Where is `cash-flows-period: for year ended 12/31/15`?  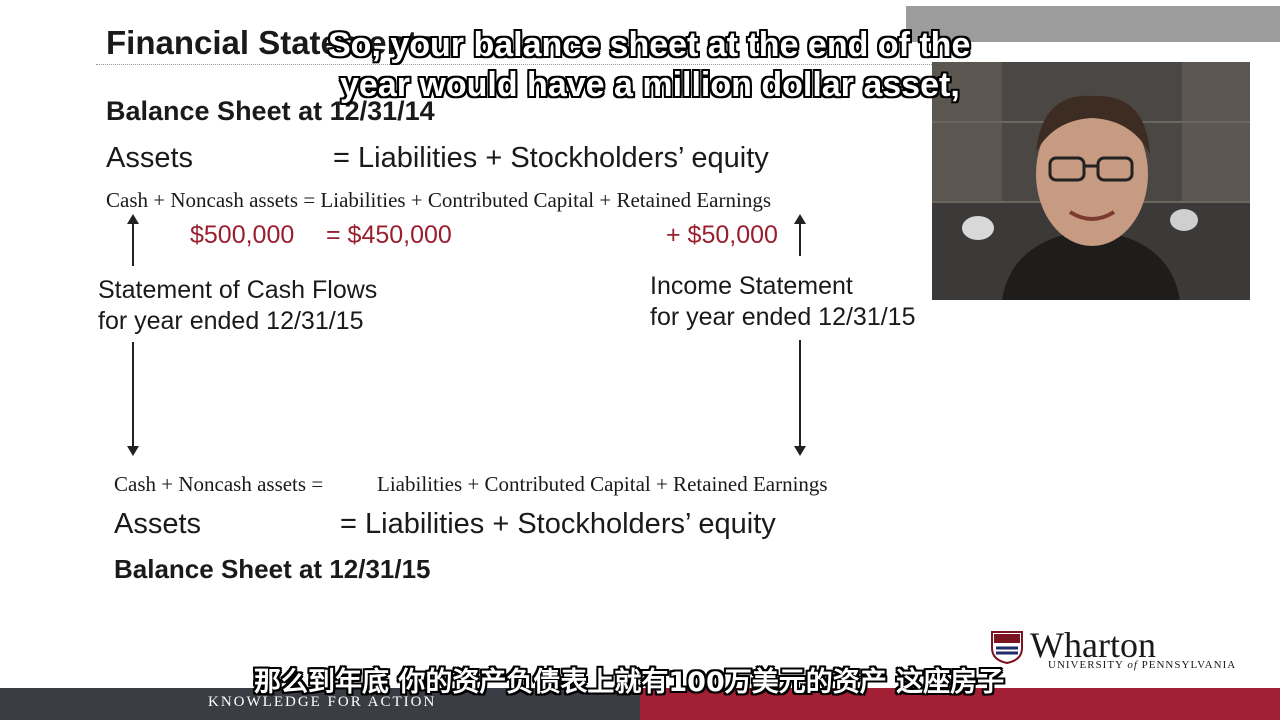
cash-flows-period: for year ended 12/31/15 is located at coordinates (231, 321).